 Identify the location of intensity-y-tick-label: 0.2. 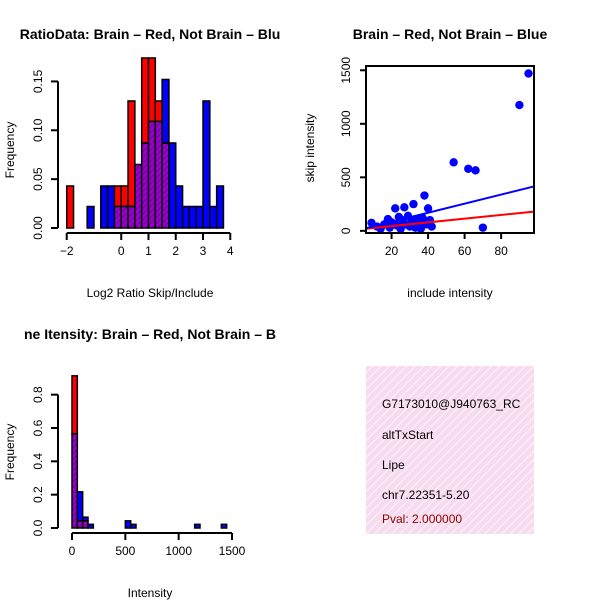
(38, 494).